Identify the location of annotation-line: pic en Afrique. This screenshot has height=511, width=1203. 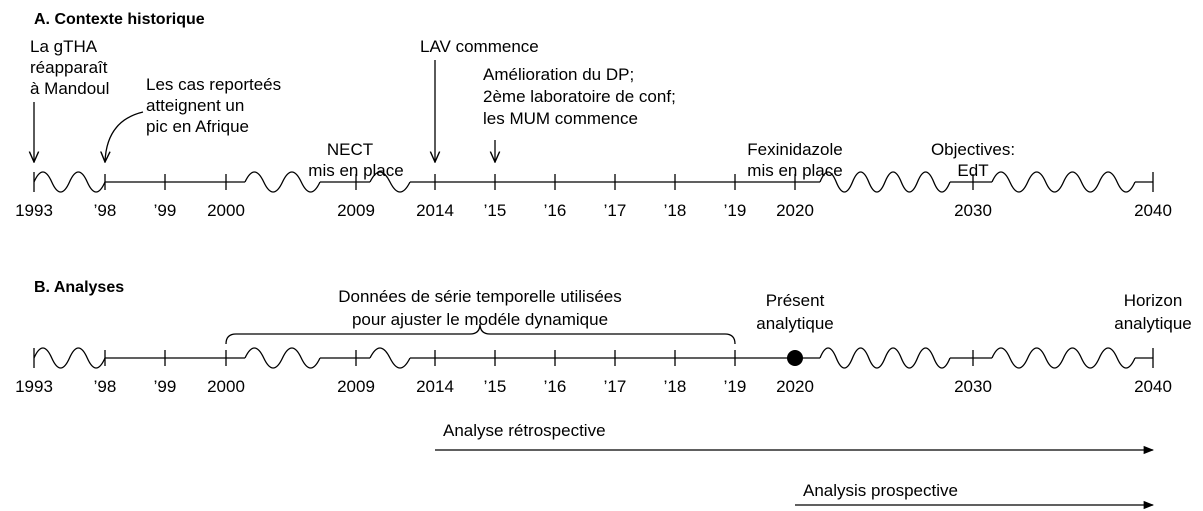
(197, 126).